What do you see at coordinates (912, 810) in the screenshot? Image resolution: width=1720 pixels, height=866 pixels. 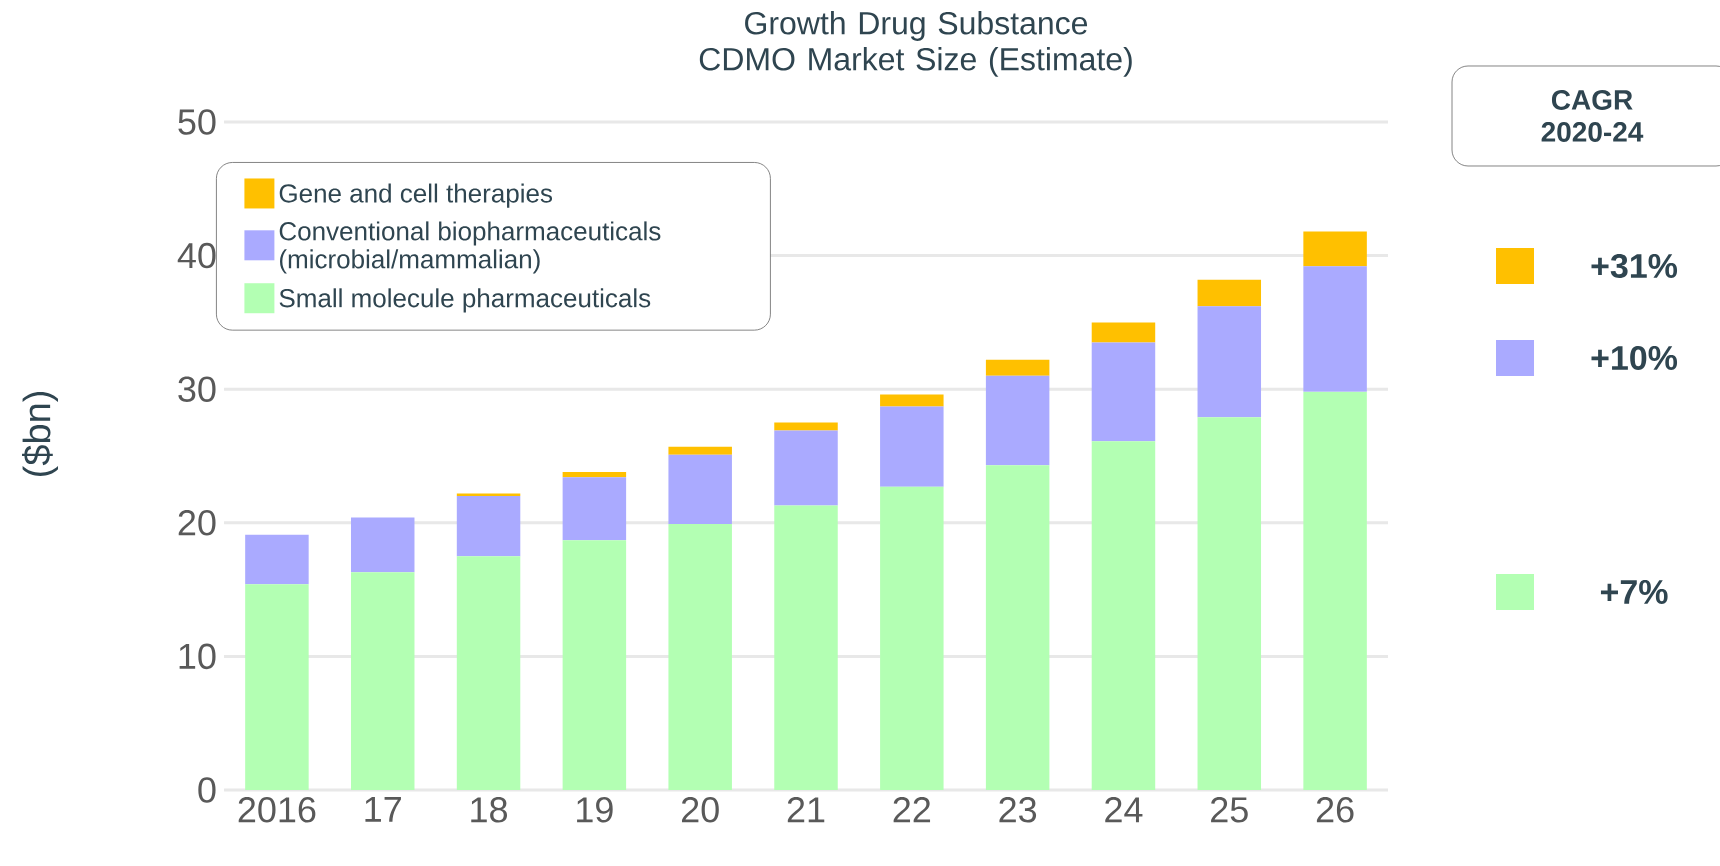 I see `x-tick-label: 22` at bounding box center [912, 810].